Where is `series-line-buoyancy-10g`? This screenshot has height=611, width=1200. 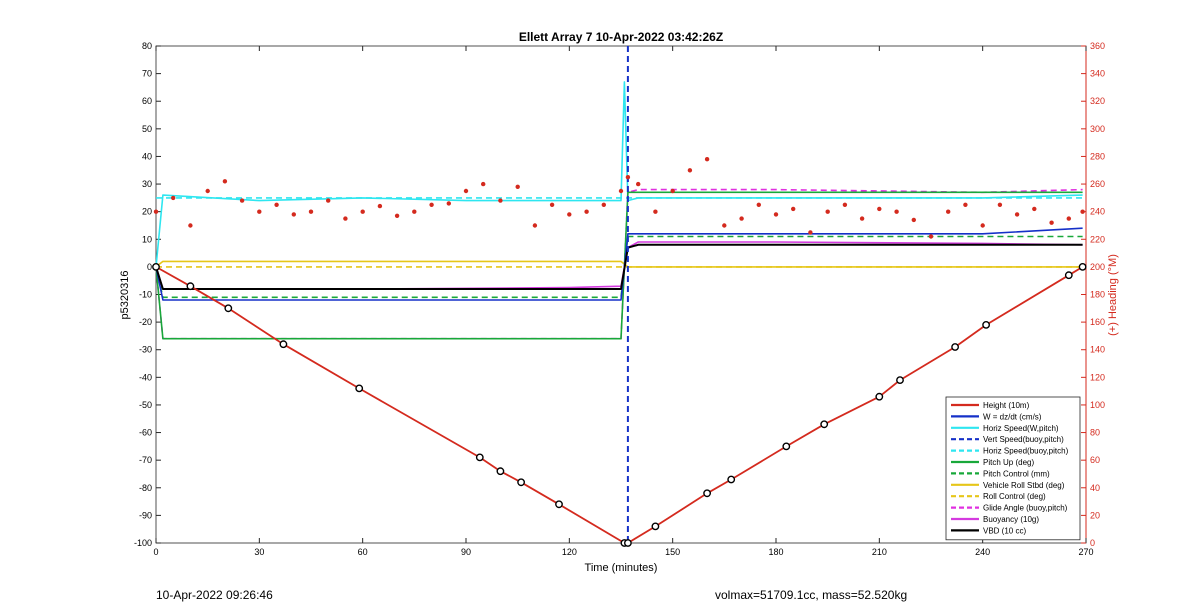
series-line-buoyancy-10g is located at coordinates (619, 265).